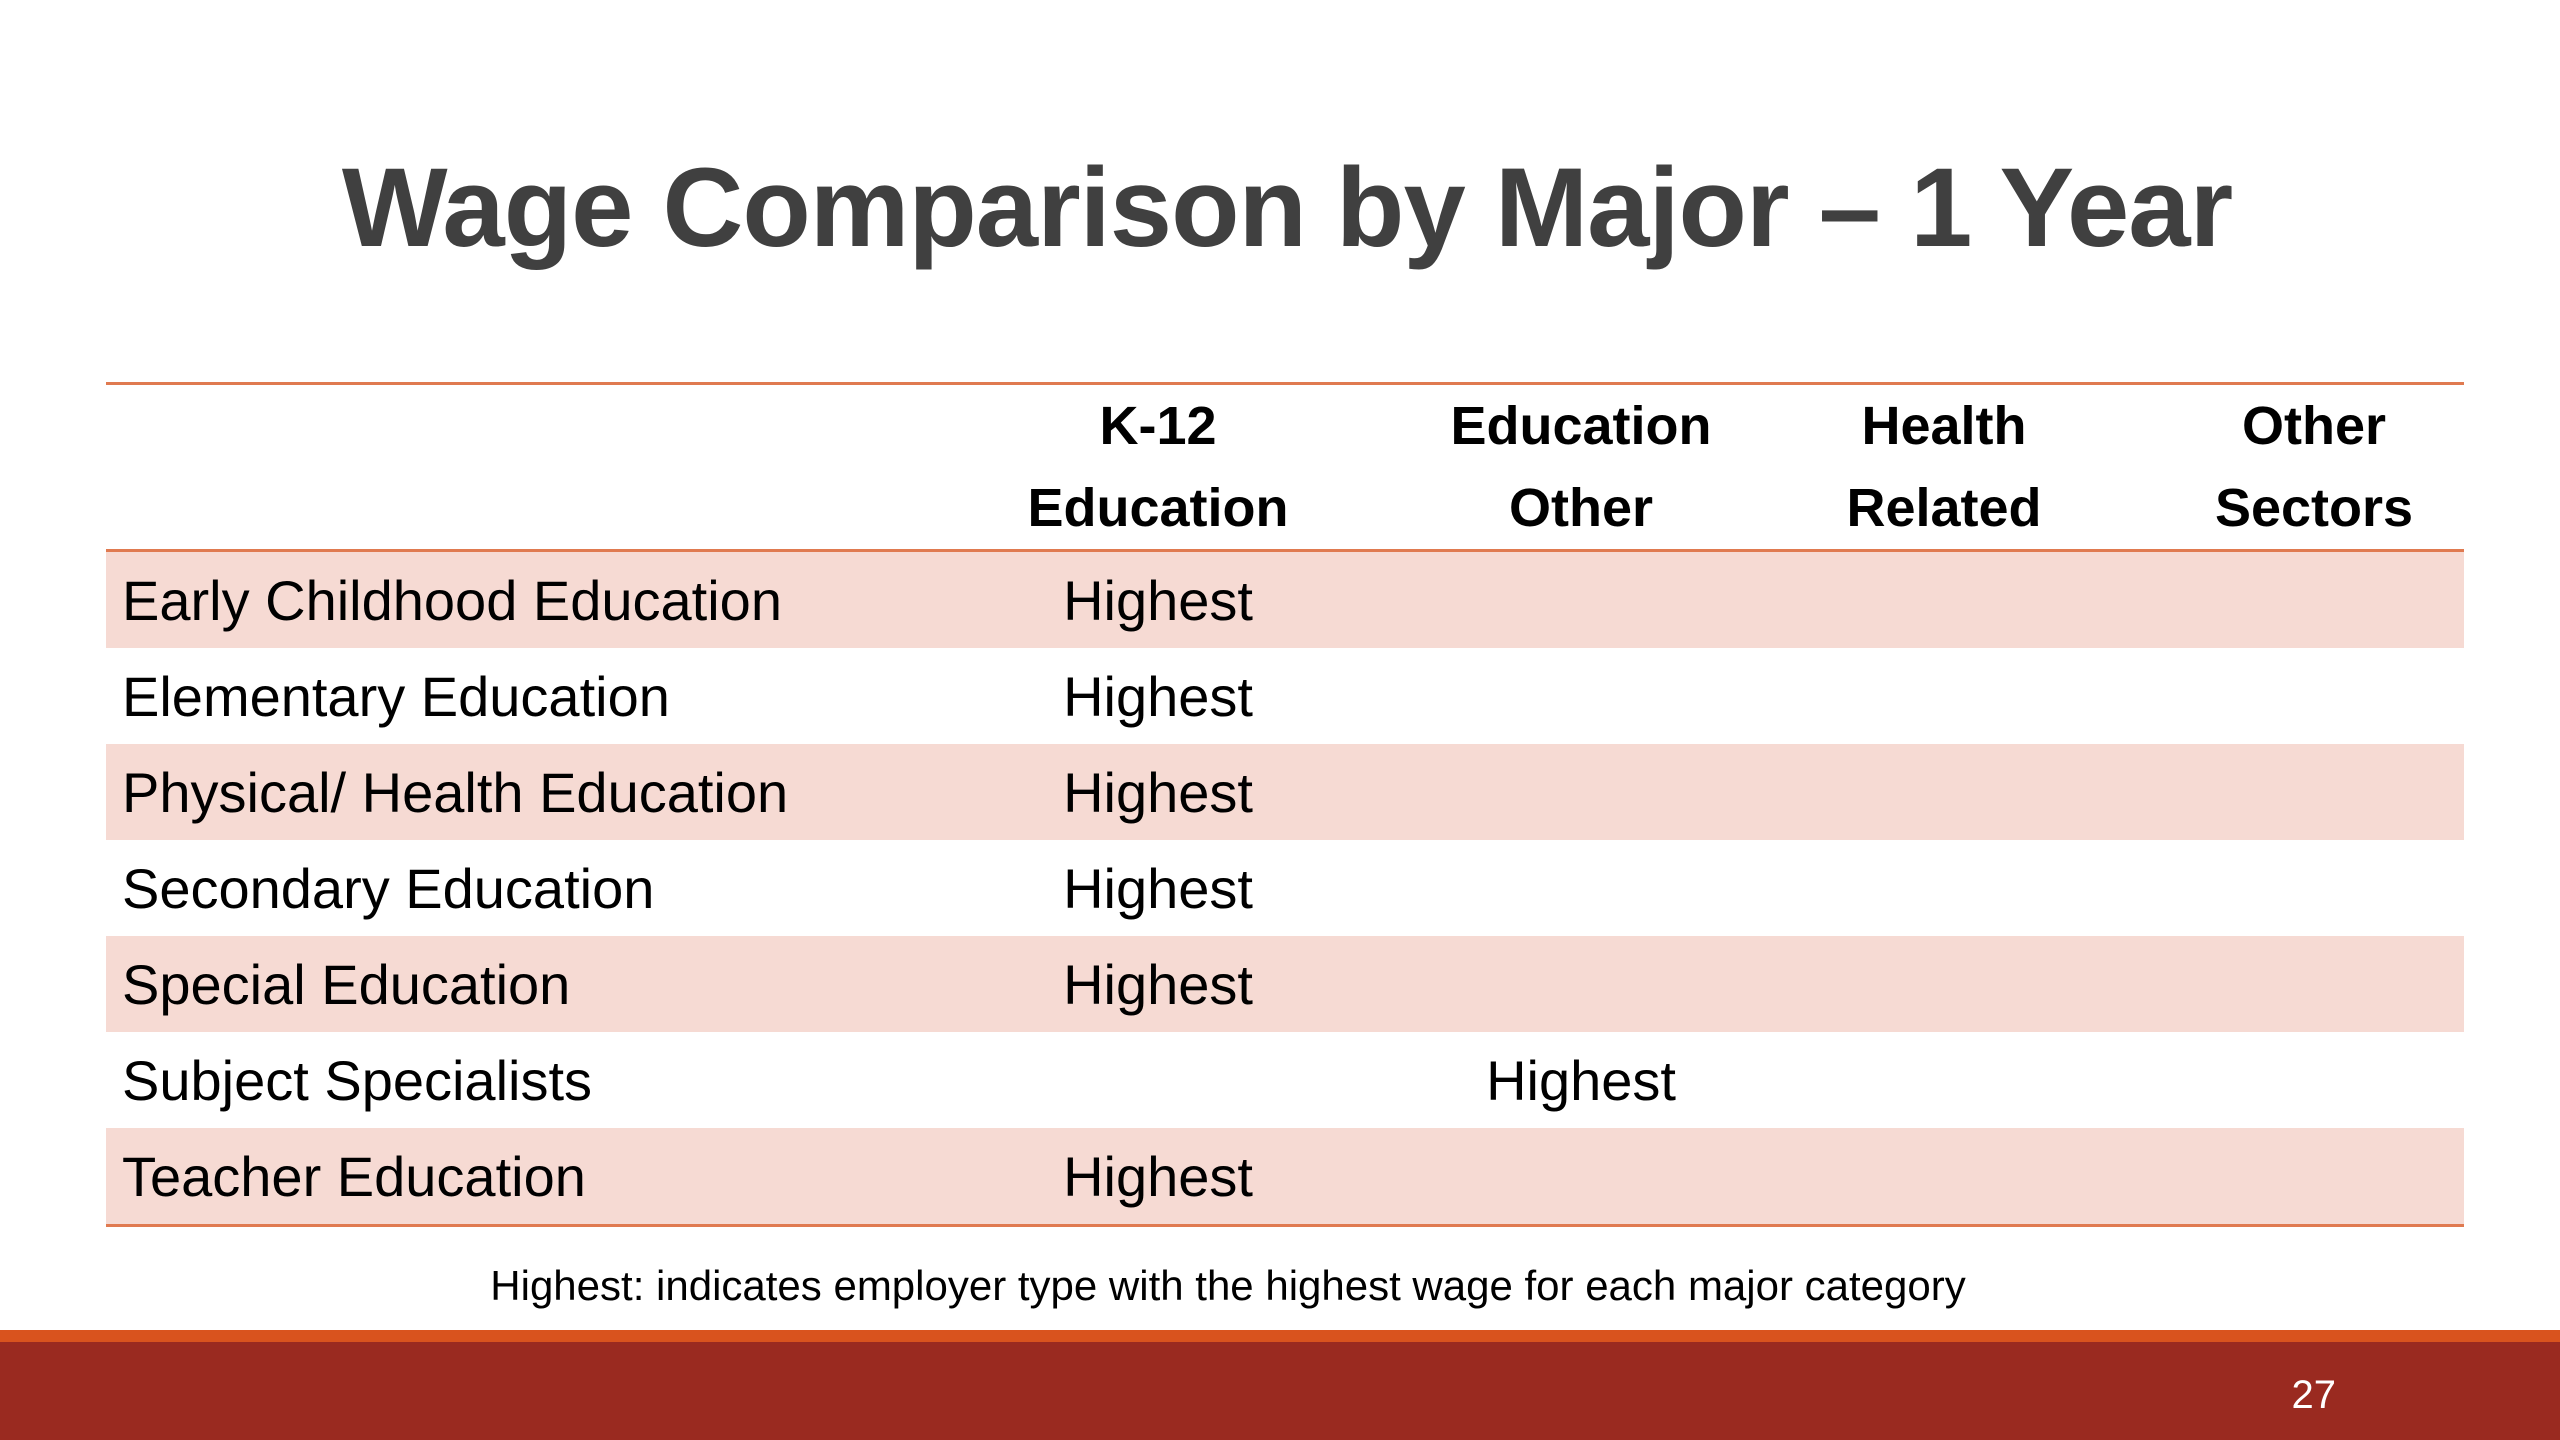 The height and width of the screenshot is (1440, 2560). I want to click on major-name: Teacher Education, so click(492, 1177).